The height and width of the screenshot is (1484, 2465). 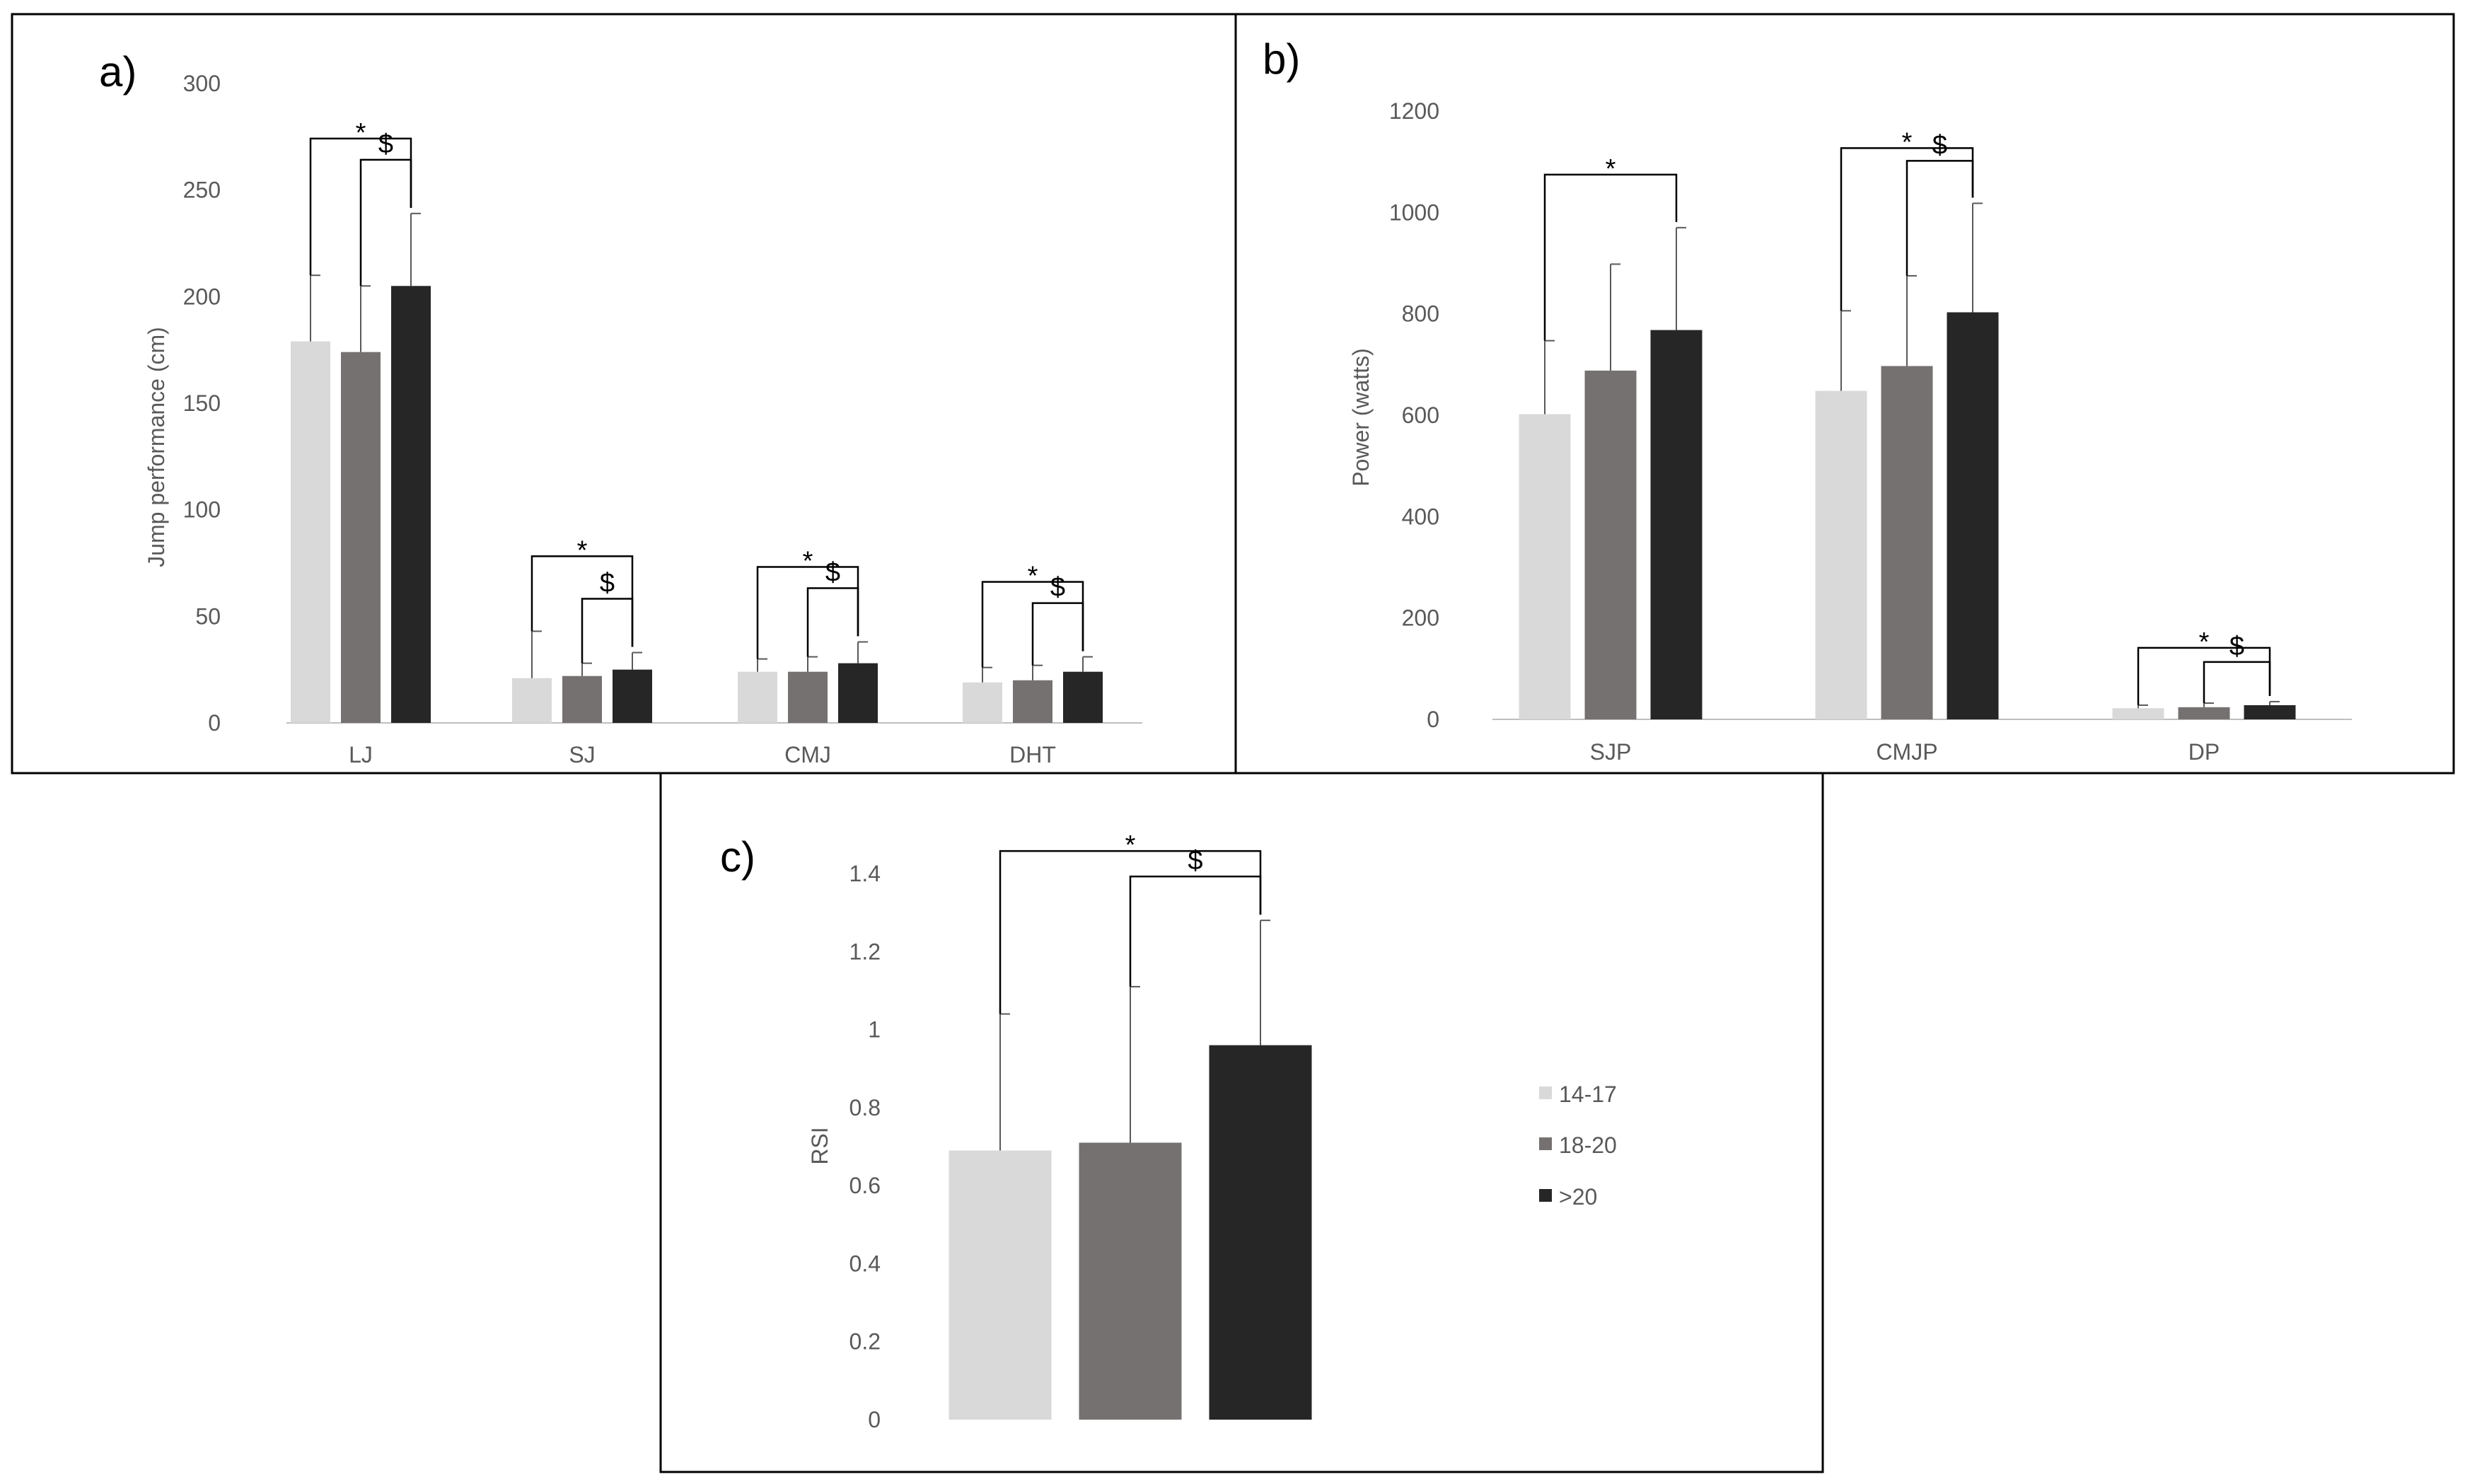 I want to click on panel-b-significance-marker-dp-dollar: $, so click(x=2236, y=646).